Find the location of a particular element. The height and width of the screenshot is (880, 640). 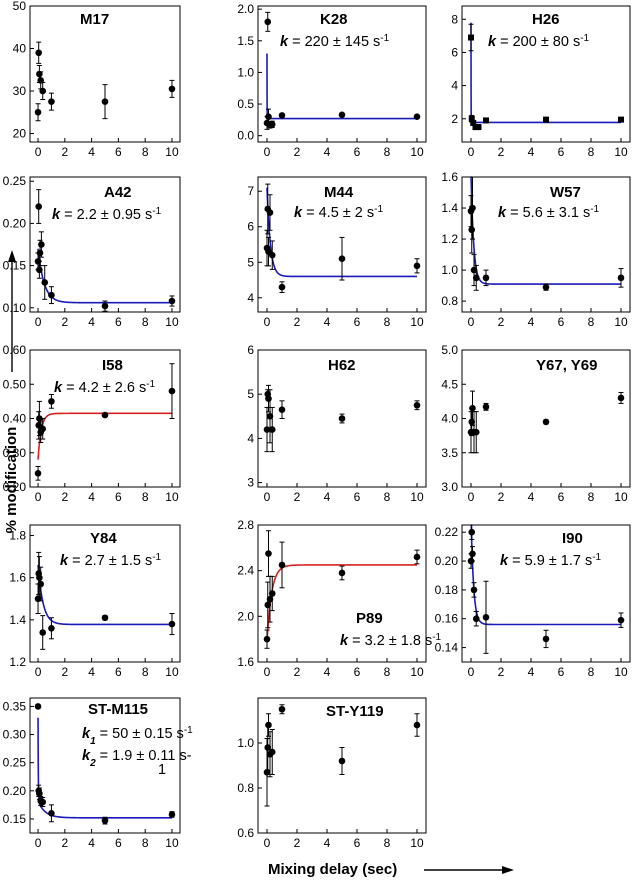

y-tick-label: 30 is located at coordinates (20, 91).